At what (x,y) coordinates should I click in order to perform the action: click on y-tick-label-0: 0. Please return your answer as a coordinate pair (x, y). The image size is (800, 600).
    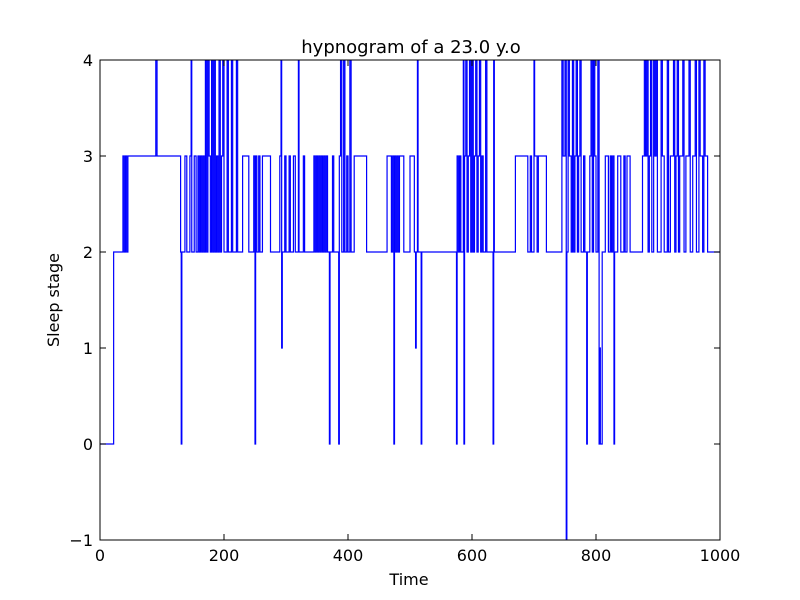
    Looking at the image, I should click on (88, 444).